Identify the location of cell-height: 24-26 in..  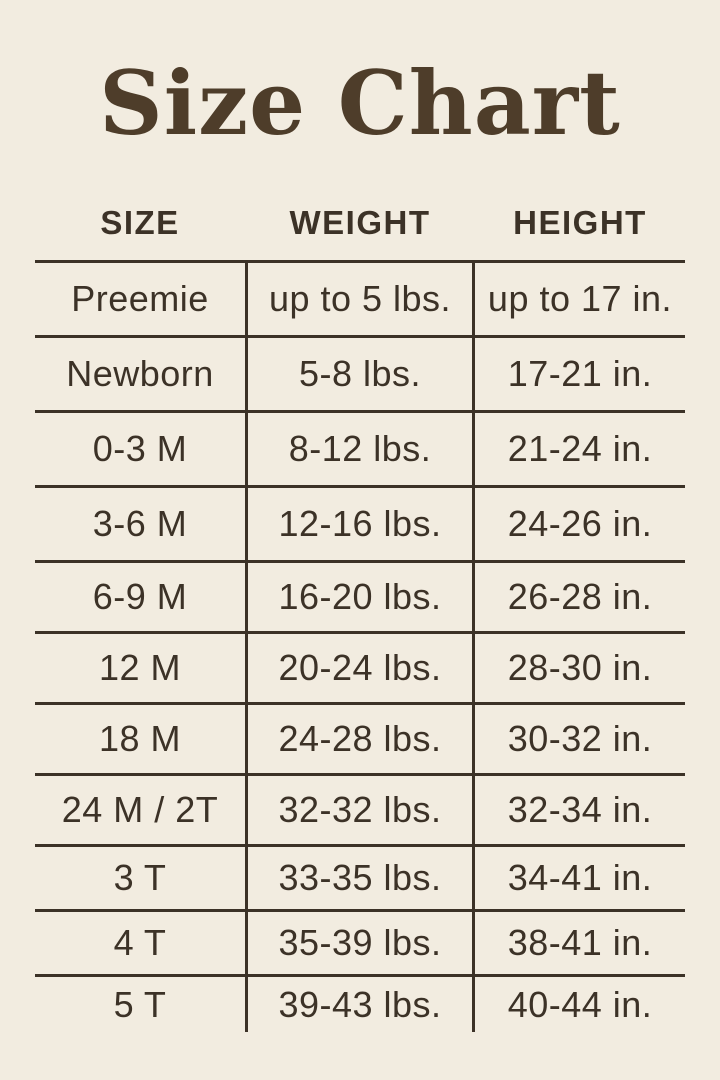
(580, 523).